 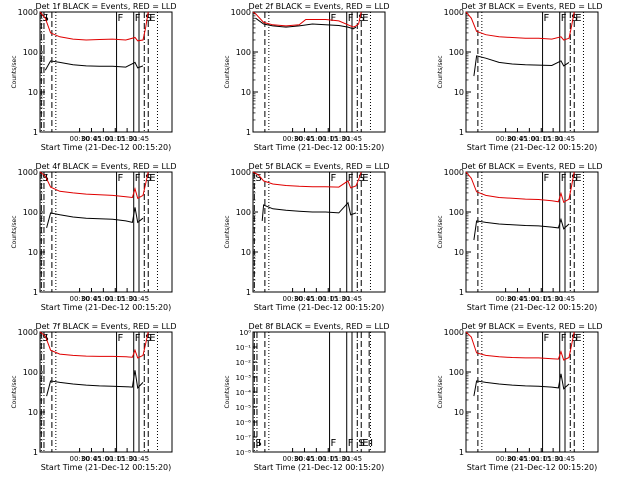 I want to click on event-marker-label: E, so click(x=578, y=18).